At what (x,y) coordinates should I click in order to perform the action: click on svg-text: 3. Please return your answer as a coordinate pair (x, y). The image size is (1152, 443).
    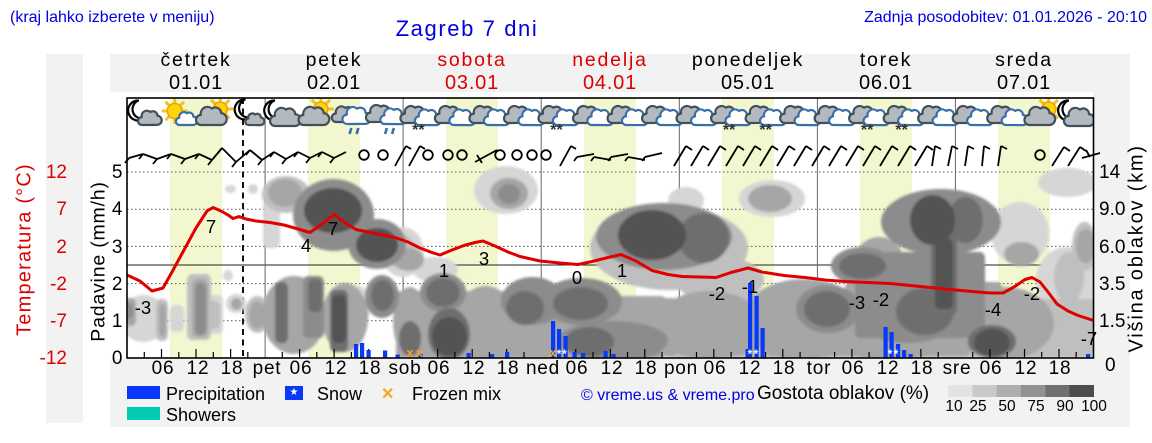
    Looking at the image, I should click on (484, 258).